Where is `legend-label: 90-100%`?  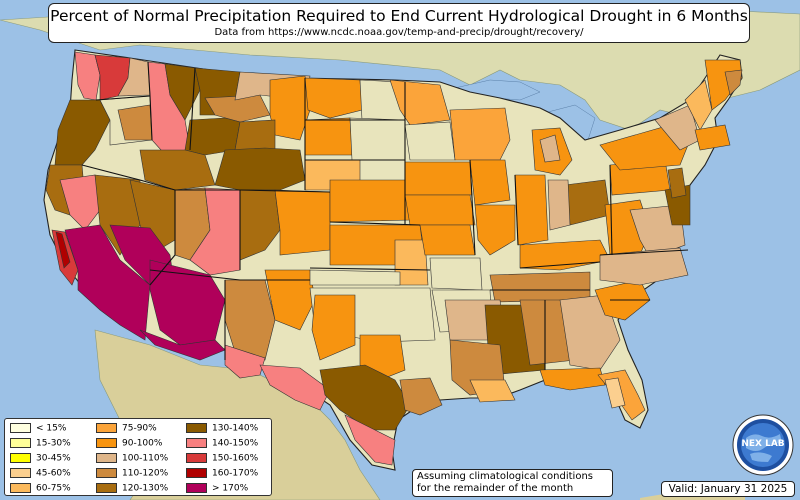
legend-label: 90-100% is located at coordinates (142, 443).